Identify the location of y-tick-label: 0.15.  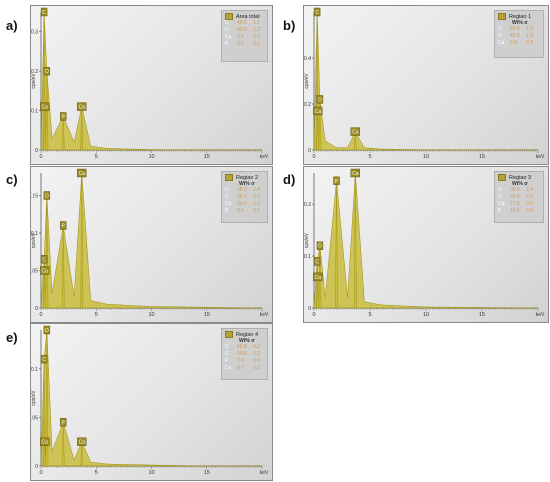
(34, 197).